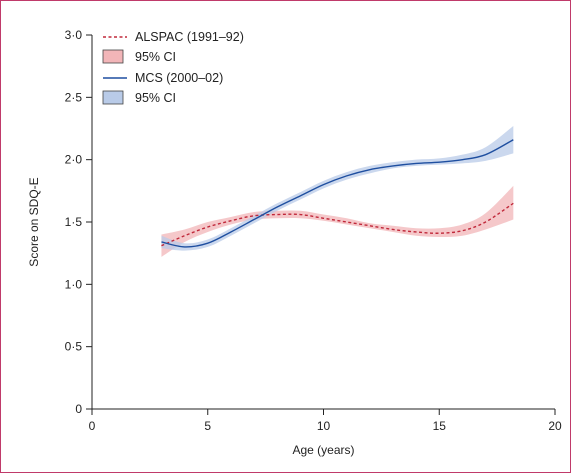 Image resolution: width=571 pixels, height=473 pixels. Describe the element at coordinates (324, 426) in the screenshot. I see `x-tick-label: 10` at that location.